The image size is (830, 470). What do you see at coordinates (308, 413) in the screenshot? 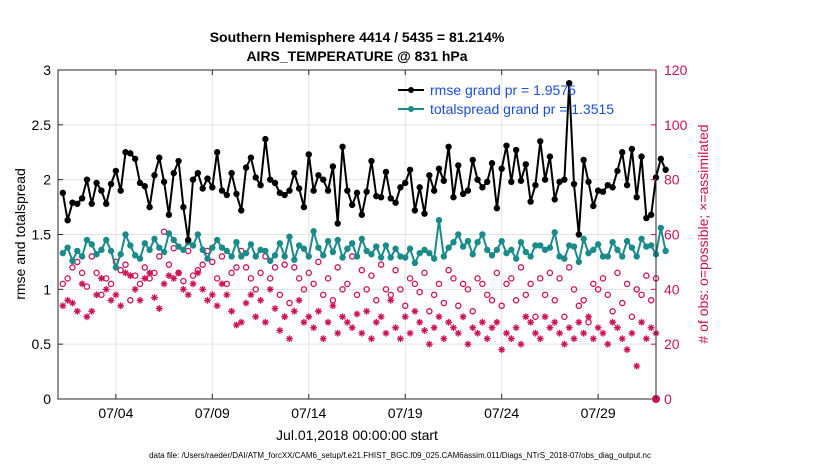
I see `x-tick-label: 07/14` at bounding box center [308, 413].